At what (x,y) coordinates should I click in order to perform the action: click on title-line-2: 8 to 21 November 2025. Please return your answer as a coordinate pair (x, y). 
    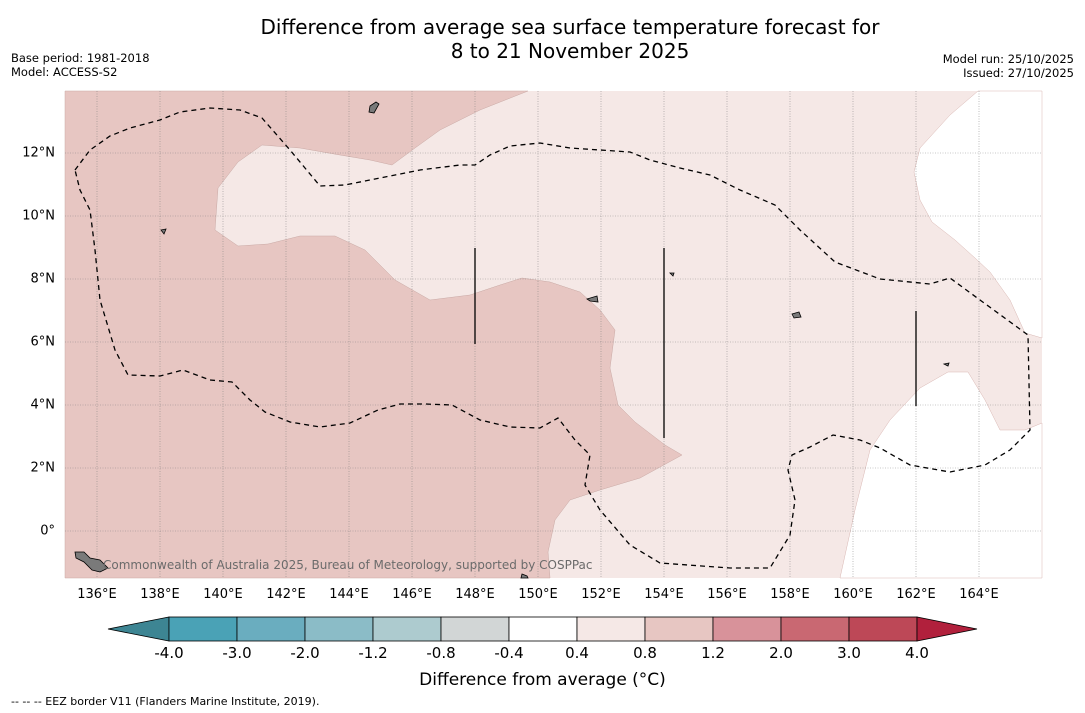
    Looking at the image, I should click on (570, 51).